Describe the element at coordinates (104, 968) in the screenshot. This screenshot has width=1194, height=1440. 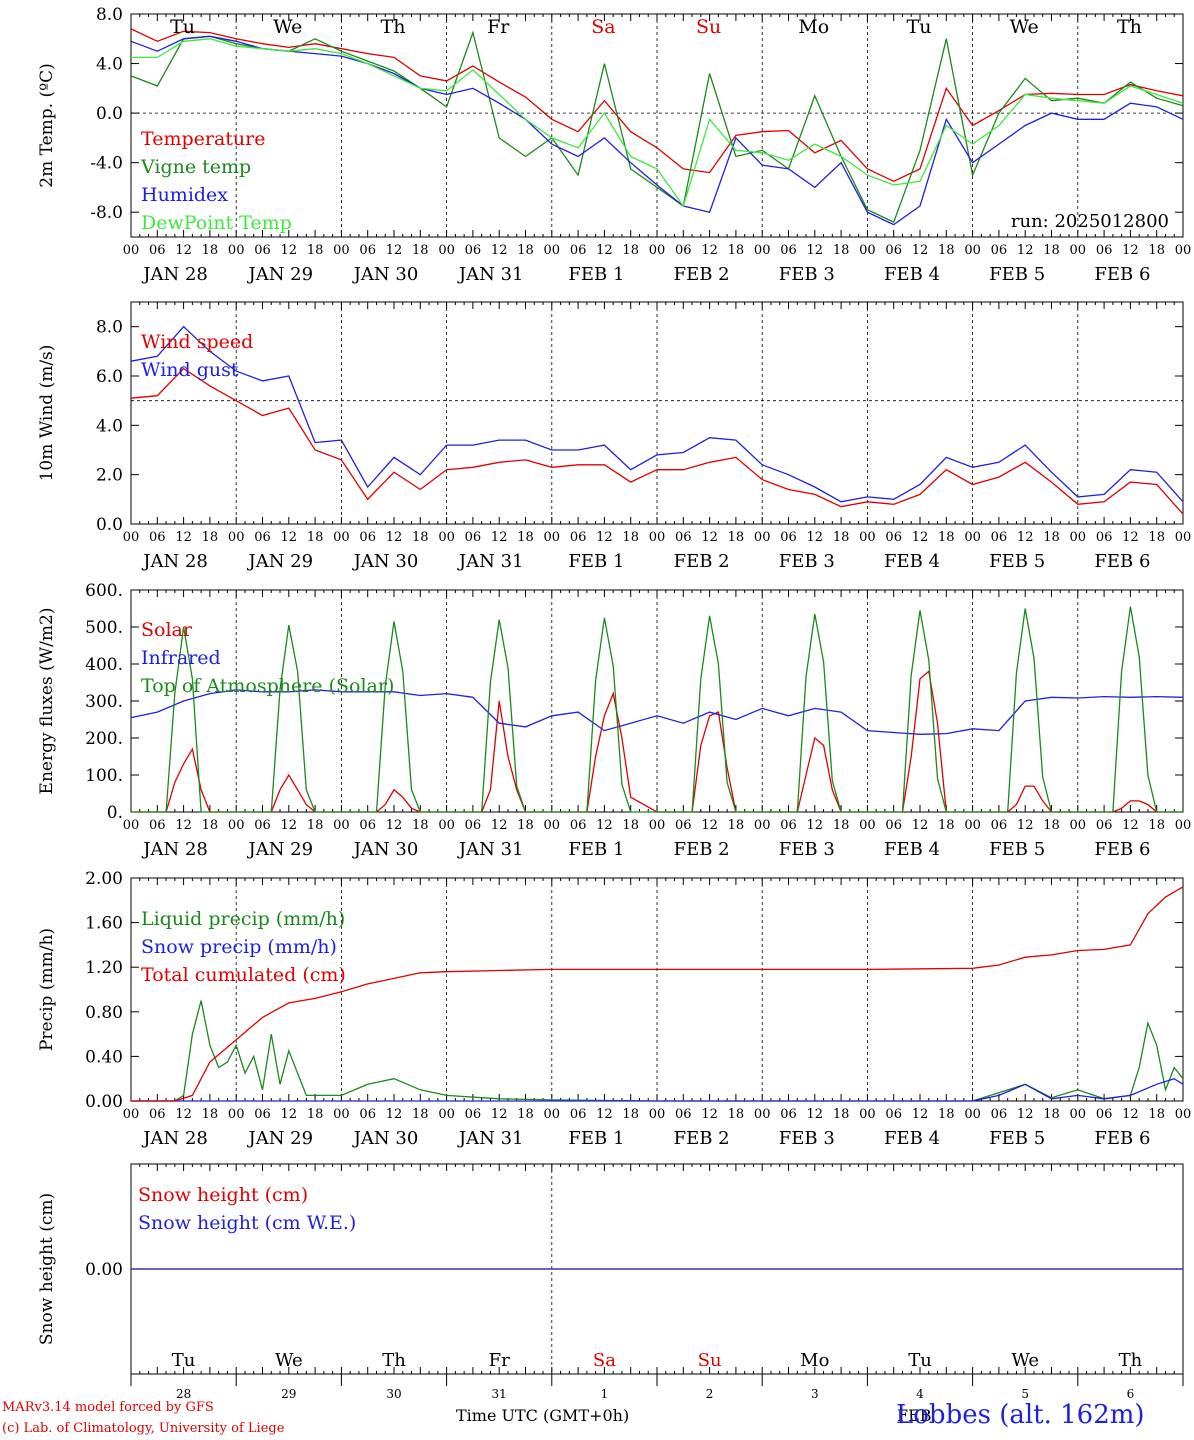
I see `y-tick-label: 1.20` at that location.